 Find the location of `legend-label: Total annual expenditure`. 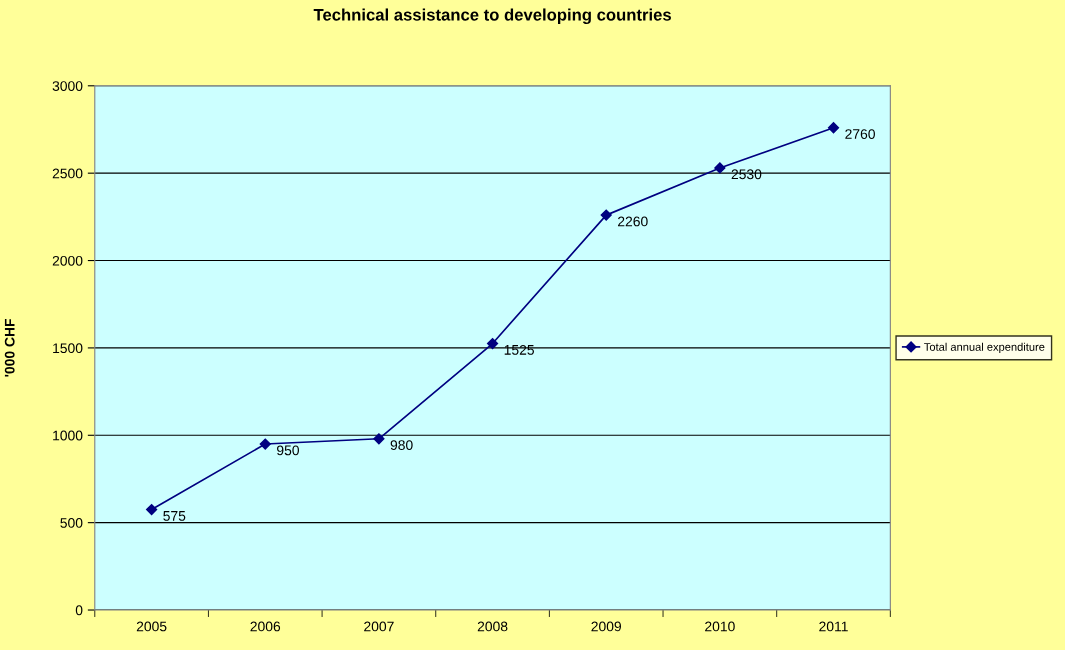

legend-label: Total annual expenditure is located at coordinates (984, 348).